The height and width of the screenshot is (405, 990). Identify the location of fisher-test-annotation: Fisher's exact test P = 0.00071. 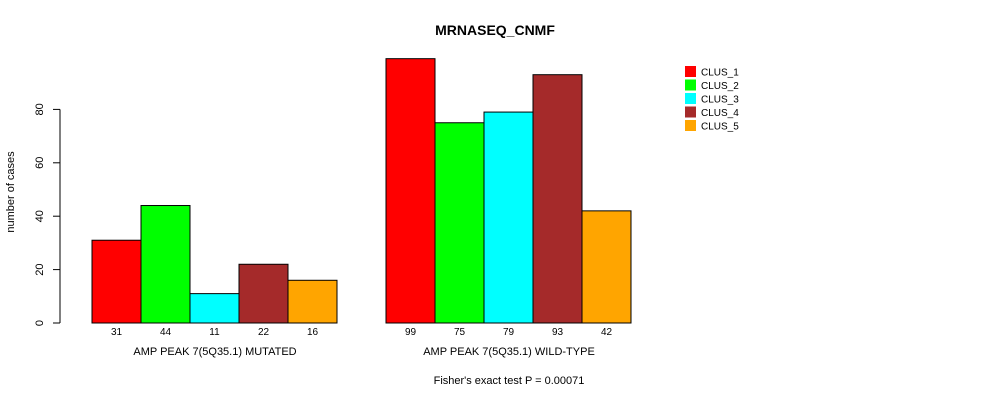
(509, 381).